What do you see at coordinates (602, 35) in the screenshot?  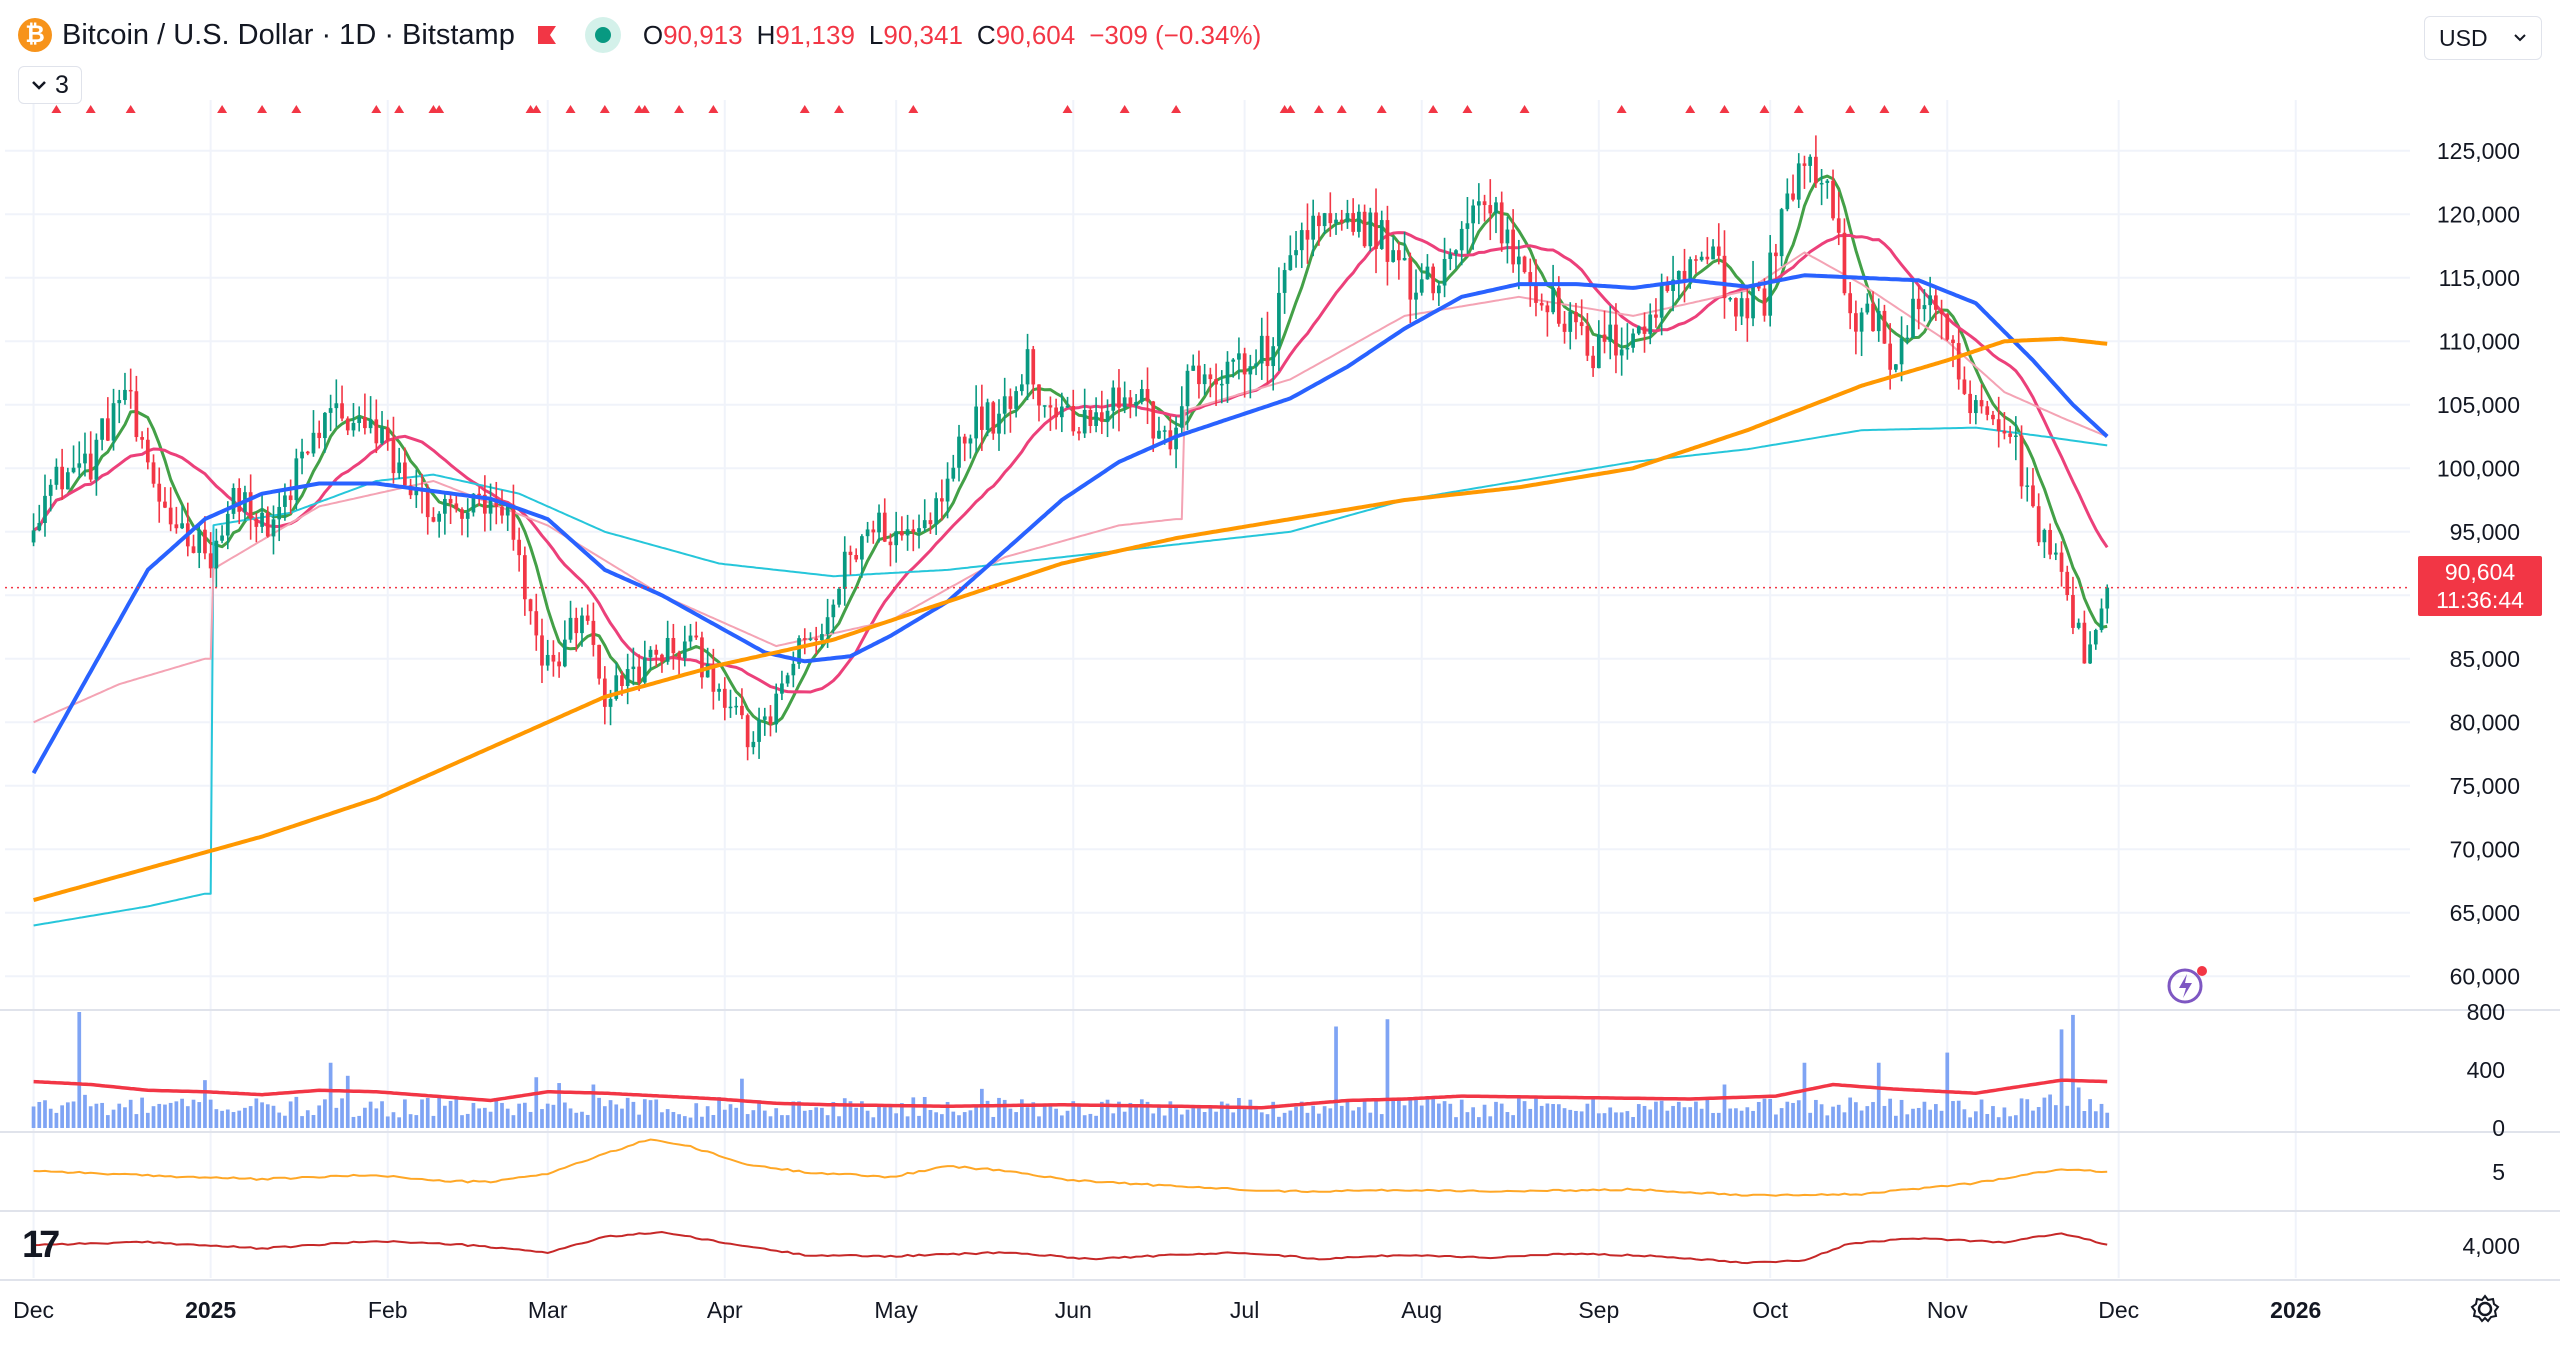 I see `market-status-icon` at bounding box center [602, 35].